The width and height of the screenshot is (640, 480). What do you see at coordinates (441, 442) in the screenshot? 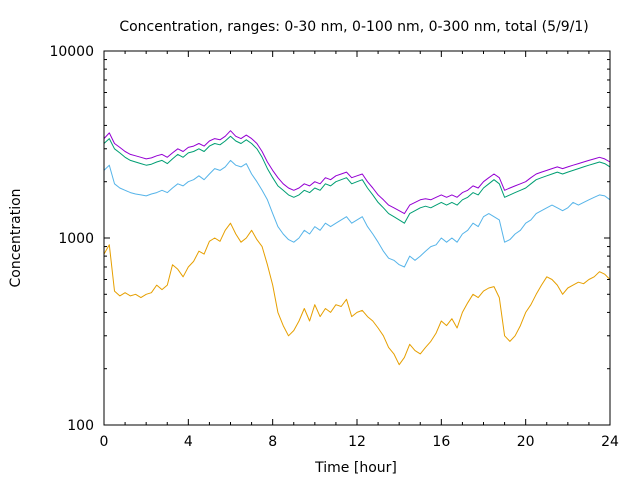
I see `x-tick-label: 16` at bounding box center [441, 442].